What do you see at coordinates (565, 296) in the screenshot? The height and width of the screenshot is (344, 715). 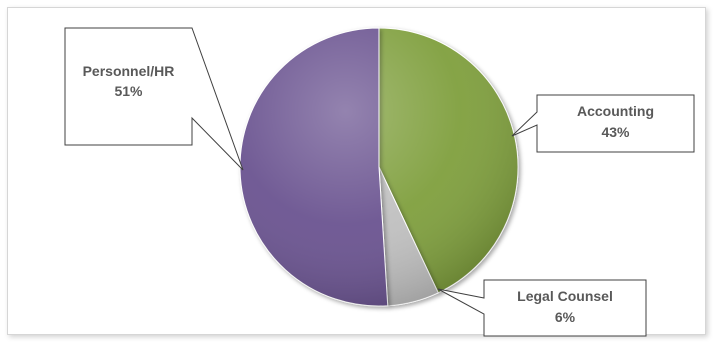 I see `slice-label-legal-counsel: Legal Counsel` at bounding box center [565, 296].